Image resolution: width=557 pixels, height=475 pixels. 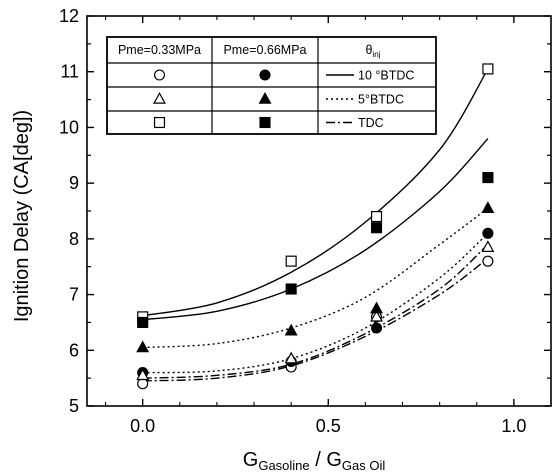 What do you see at coordinates (159, 98) in the screenshot?
I see `legend-marker-open-triangle` at bounding box center [159, 98].